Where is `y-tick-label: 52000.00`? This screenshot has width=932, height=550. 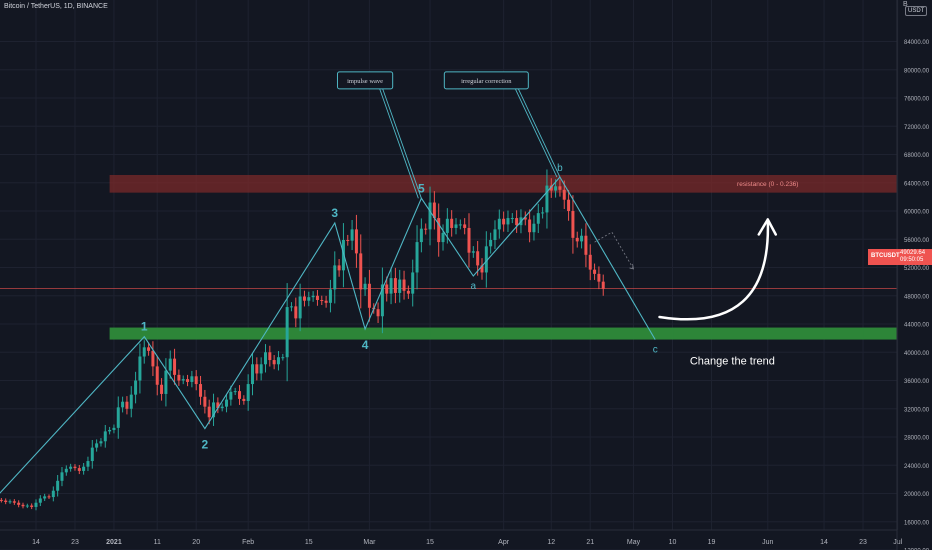
y-tick-label: 52000.00 is located at coordinates (917, 269).